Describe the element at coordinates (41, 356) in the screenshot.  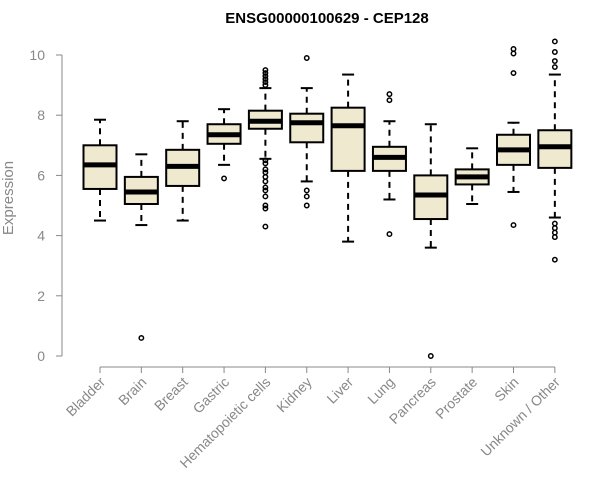
I see `y-tick-label: 0` at that location.